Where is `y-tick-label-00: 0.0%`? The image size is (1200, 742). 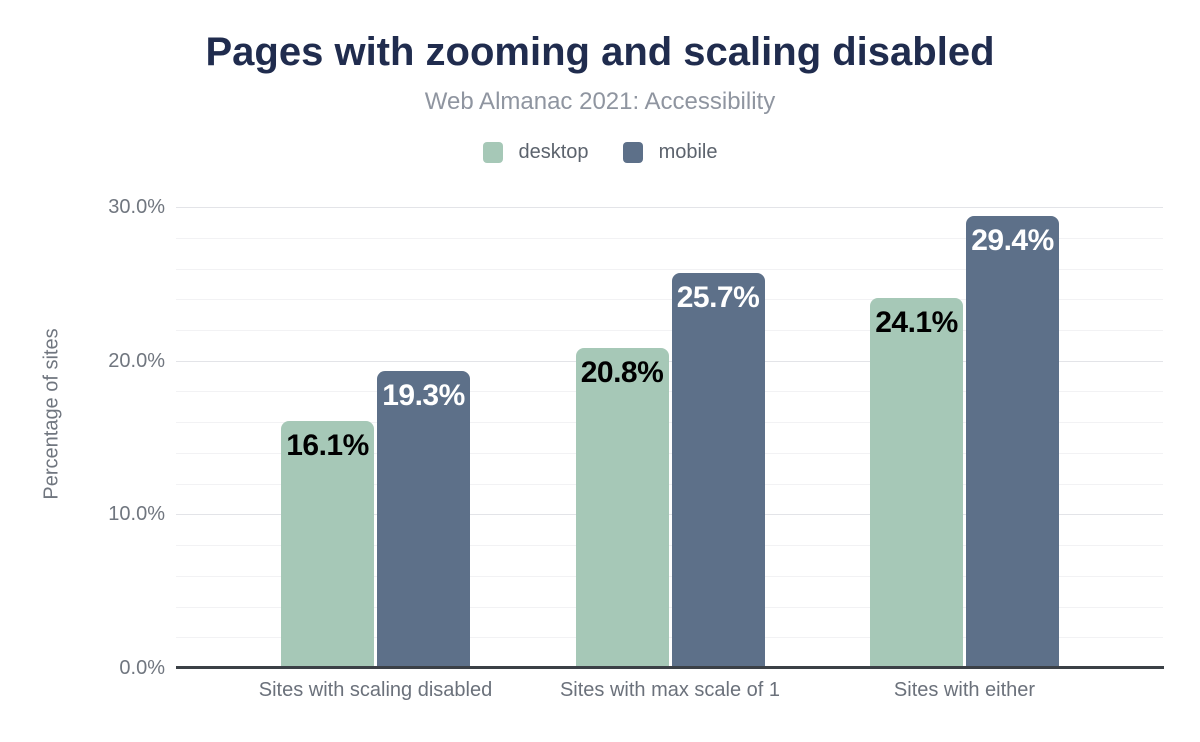 y-tick-label-00: 0.0% is located at coordinates (142, 668).